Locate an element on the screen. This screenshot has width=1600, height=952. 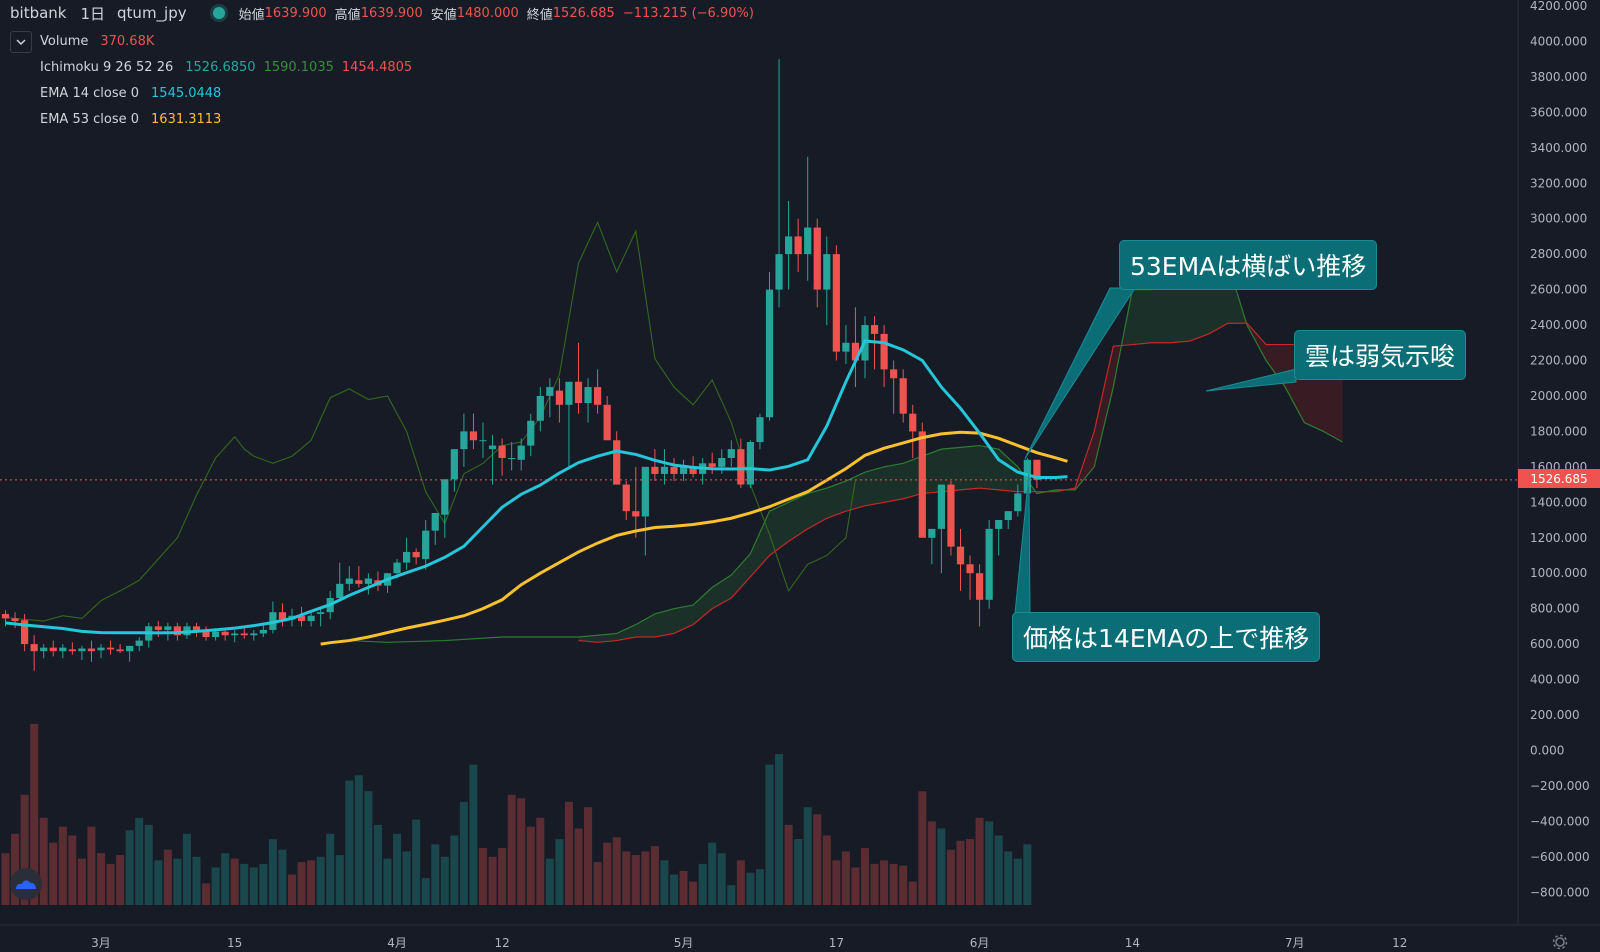
legend-ema14: EMA 14 close 0 1545.0448 is located at coordinates (110, 93).